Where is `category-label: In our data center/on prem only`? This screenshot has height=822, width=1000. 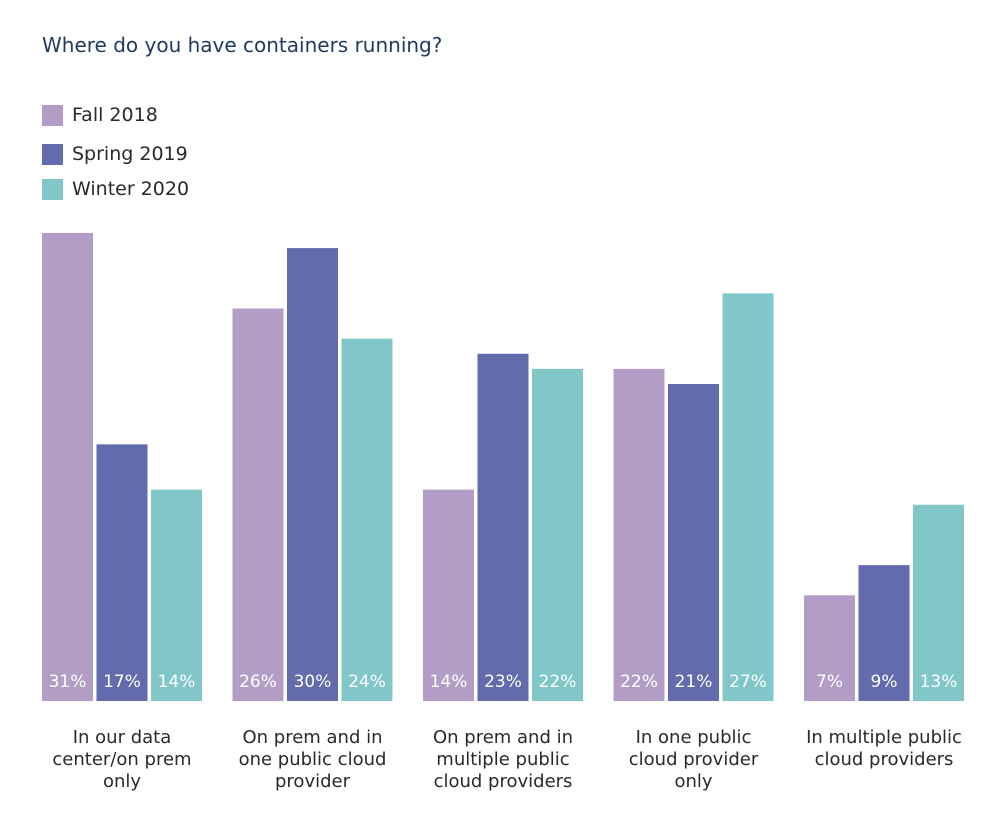
category-label: In our data center/on prem only is located at coordinates (121, 759).